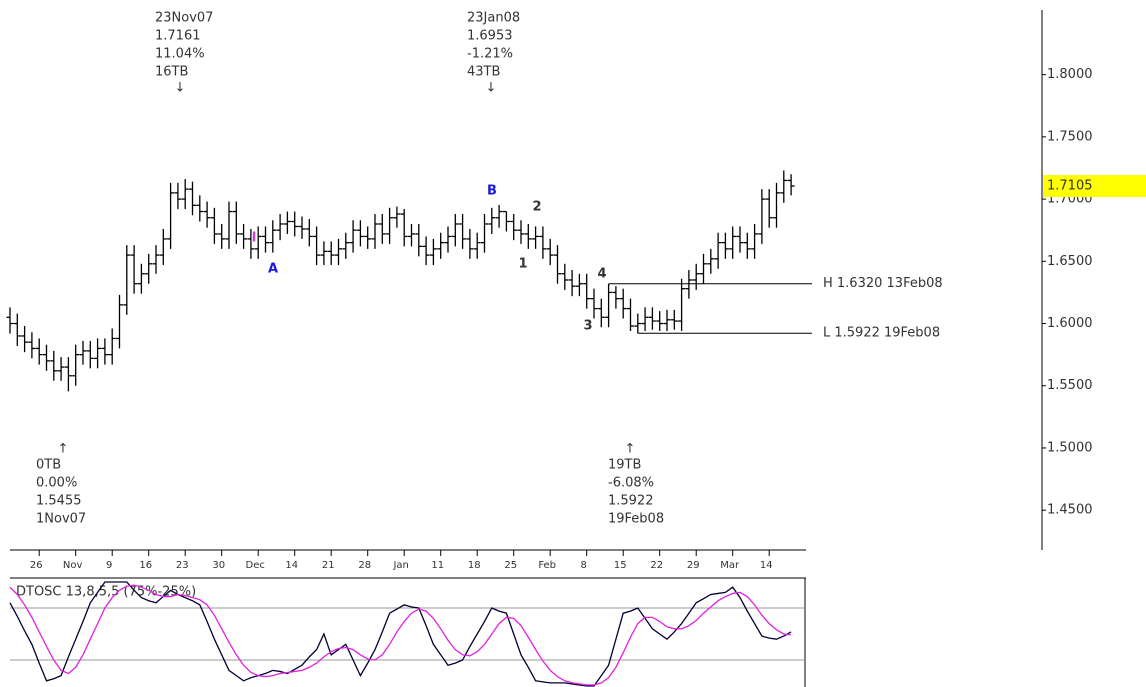 The image size is (1146, 687). I want to click on annotation-line: -6.08%, so click(631, 483).